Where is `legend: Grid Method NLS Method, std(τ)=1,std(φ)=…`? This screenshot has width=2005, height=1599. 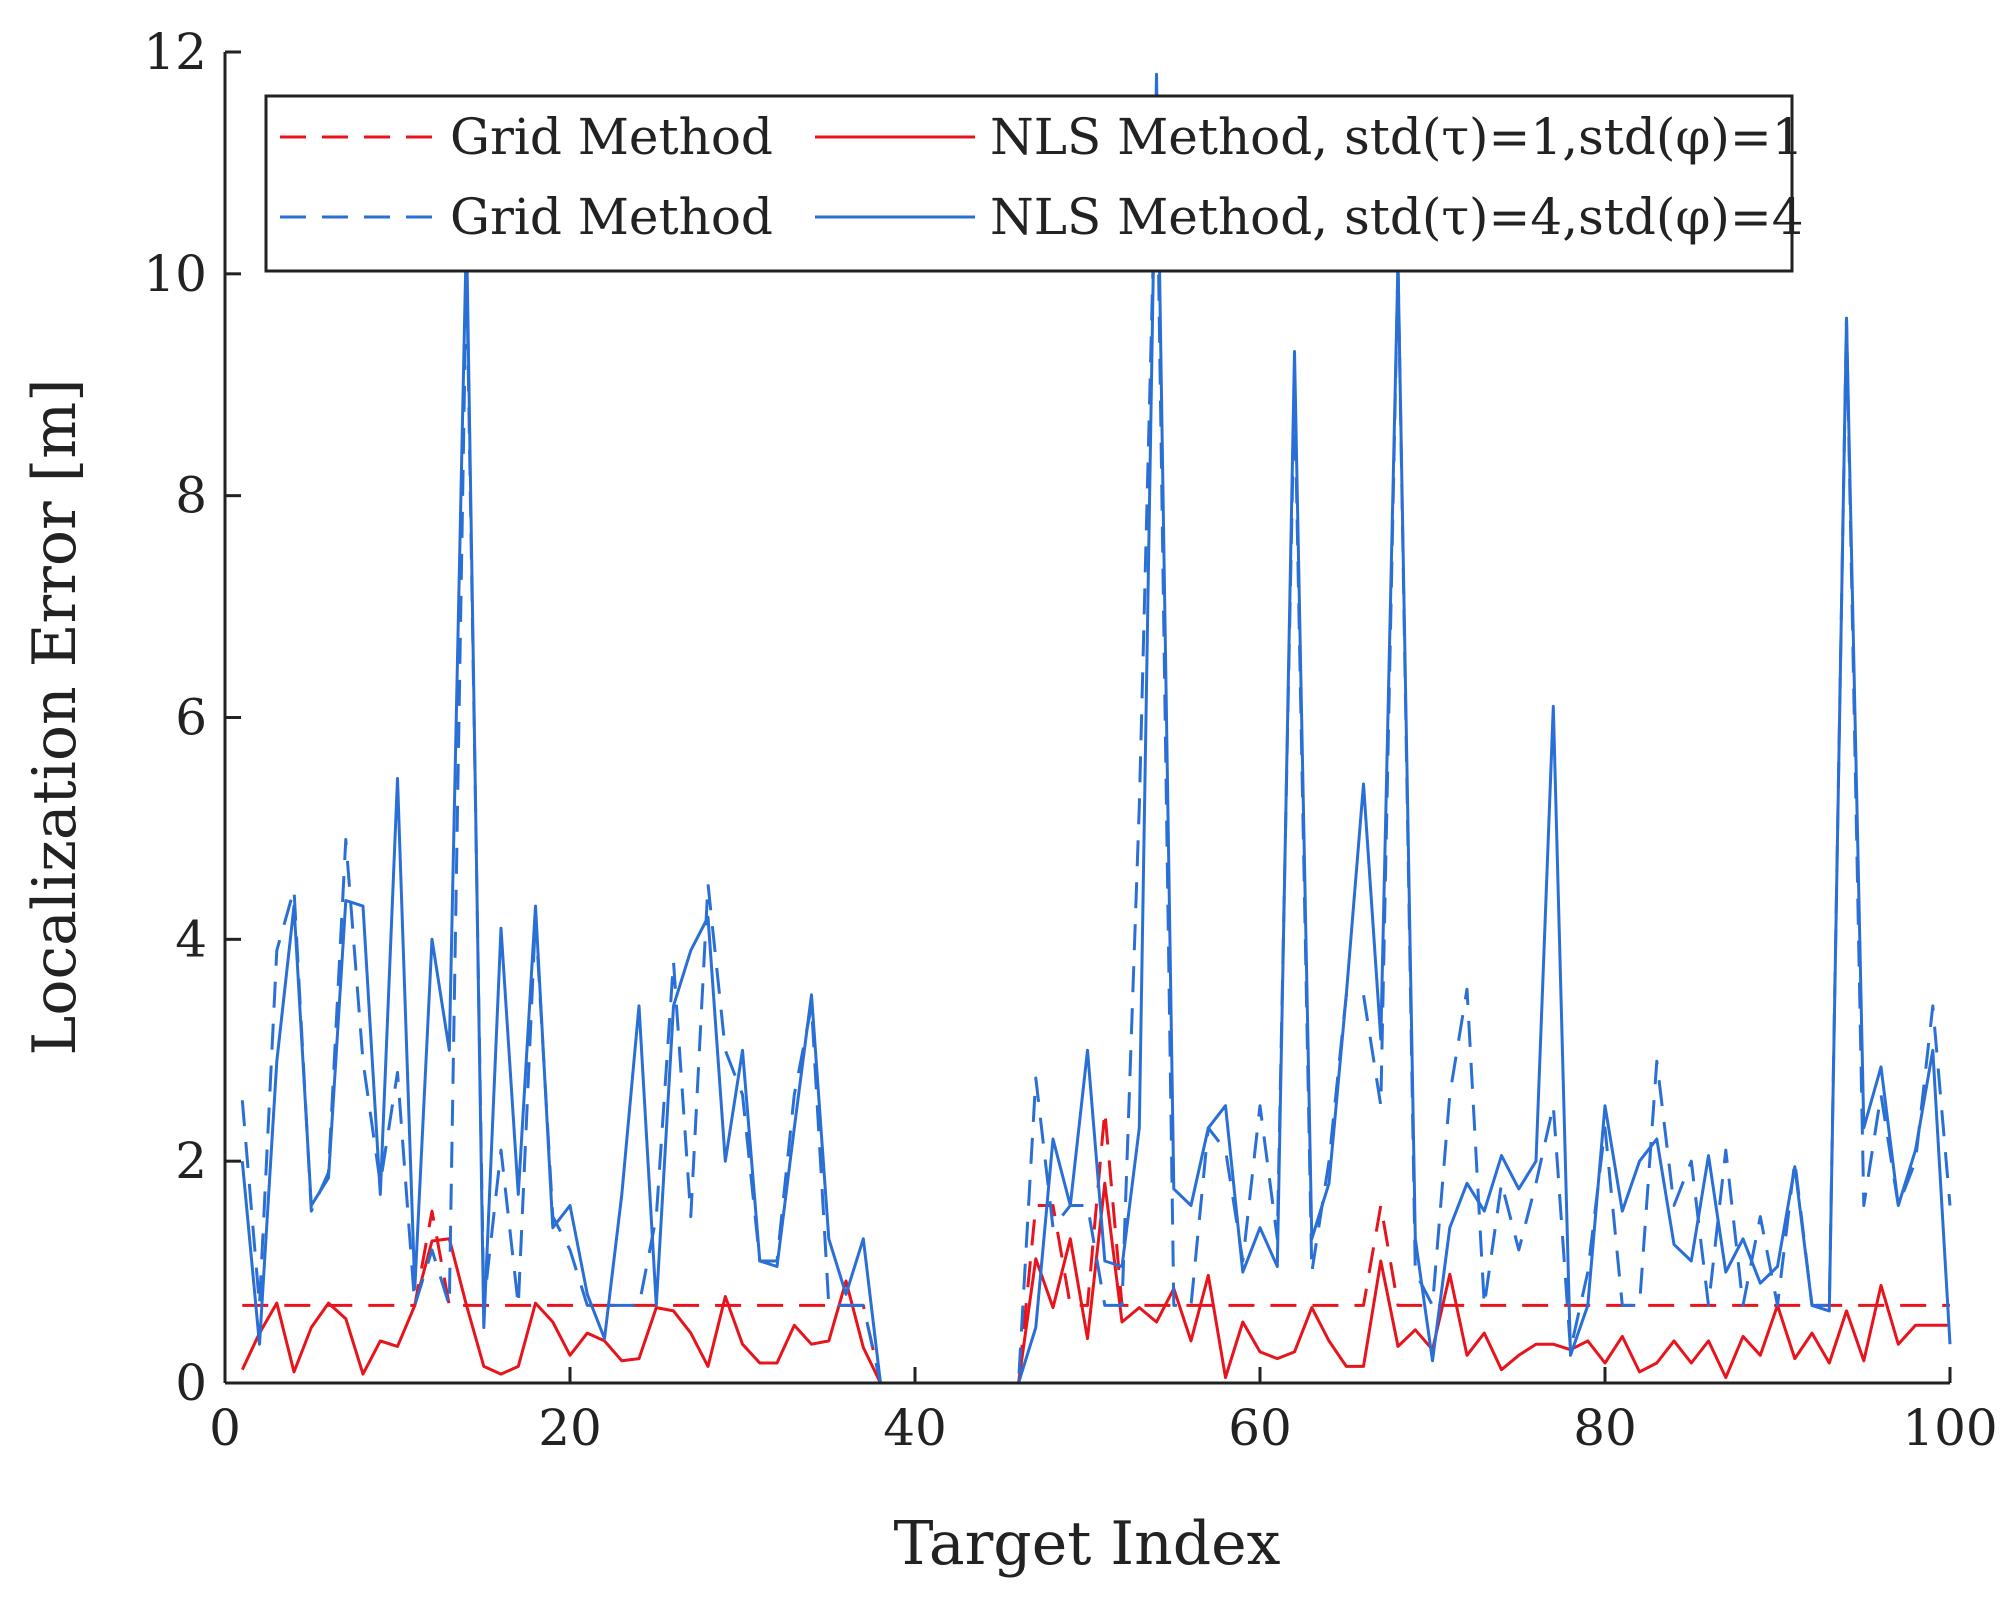
legend: Grid Method NLS Method, std(τ)=1,std(φ)=… is located at coordinates (1034, 183).